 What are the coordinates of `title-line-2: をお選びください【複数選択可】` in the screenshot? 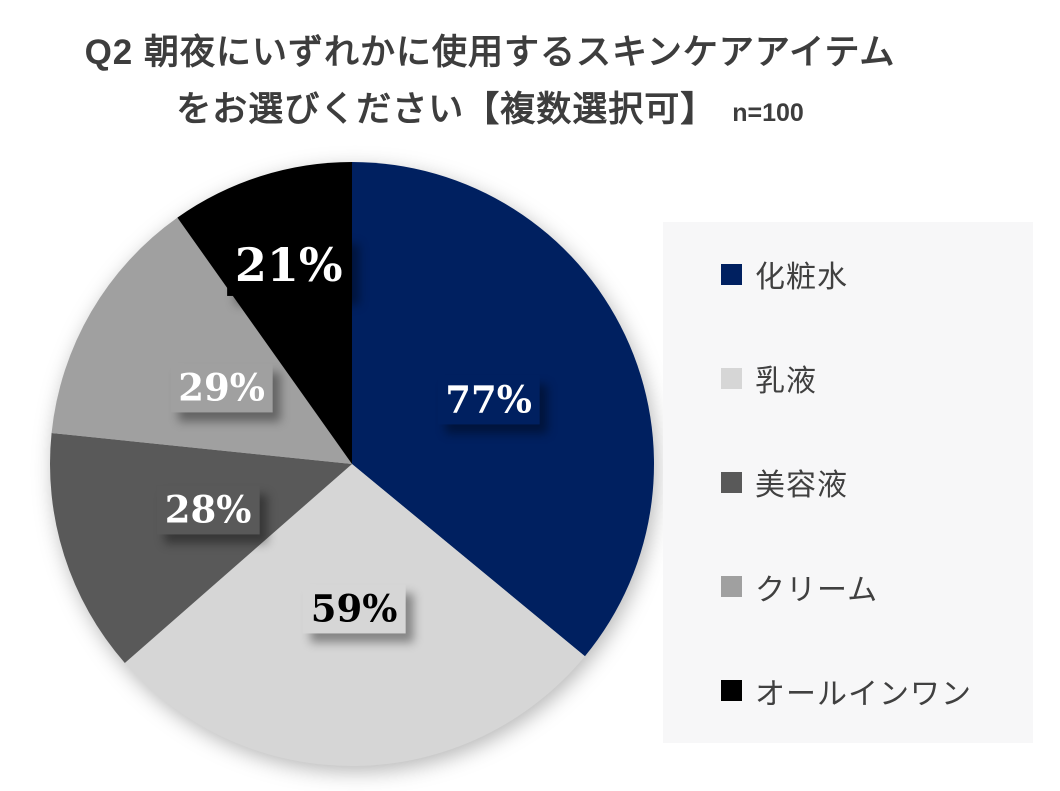 It's located at (446, 109).